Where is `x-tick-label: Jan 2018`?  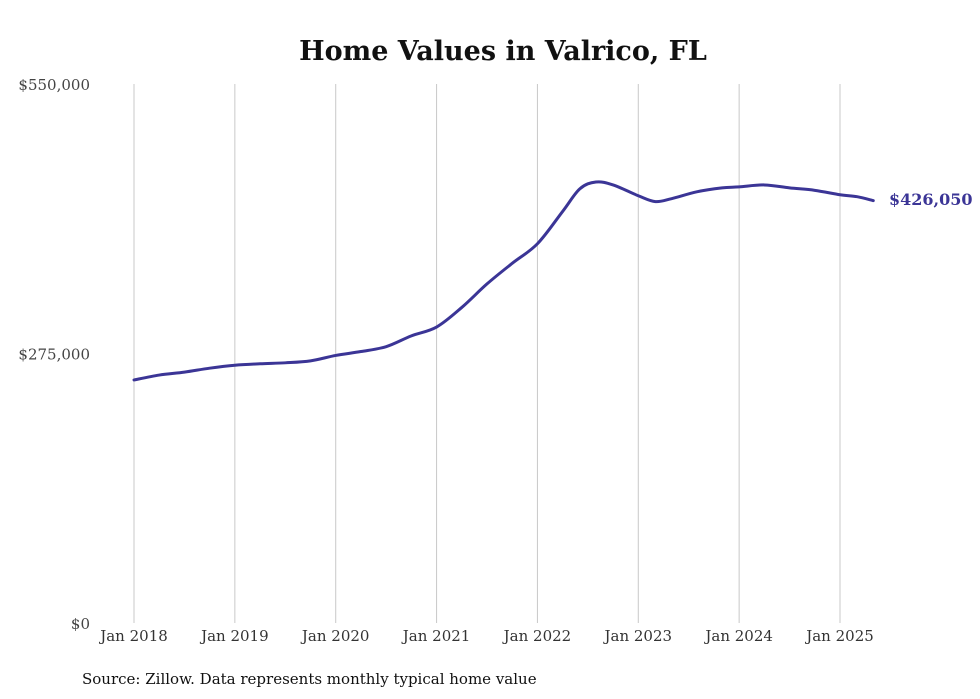 x-tick-label: Jan 2018 is located at coordinates (133, 636).